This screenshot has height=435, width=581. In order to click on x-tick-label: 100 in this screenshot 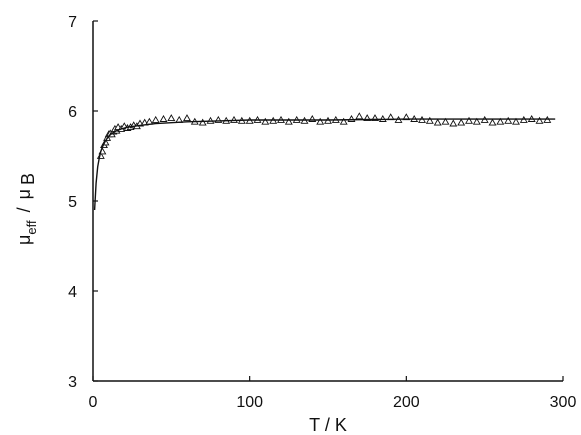, I will do `click(249, 402)`.